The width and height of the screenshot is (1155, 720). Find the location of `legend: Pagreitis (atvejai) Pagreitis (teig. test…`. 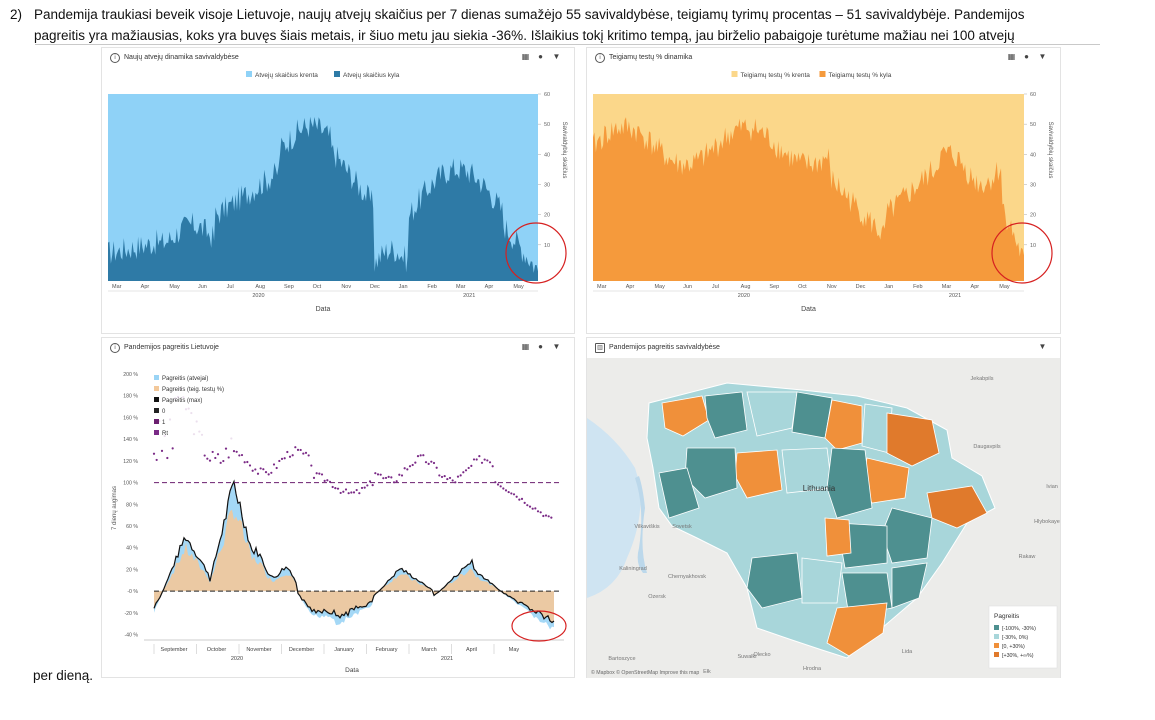

legend: Pagreitis (atvejai) Pagreitis (teig. test… is located at coordinates (200, 408).